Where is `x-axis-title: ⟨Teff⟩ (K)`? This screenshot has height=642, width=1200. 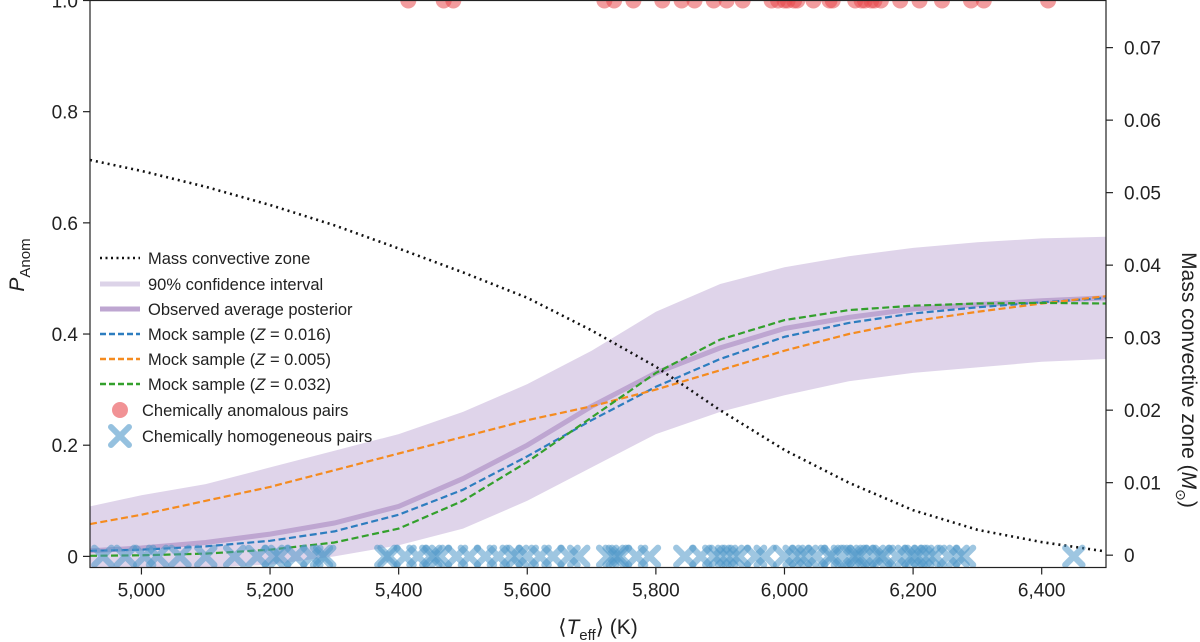 x-axis-title: ⟨Teff⟩ (K) is located at coordinates (597, 629).